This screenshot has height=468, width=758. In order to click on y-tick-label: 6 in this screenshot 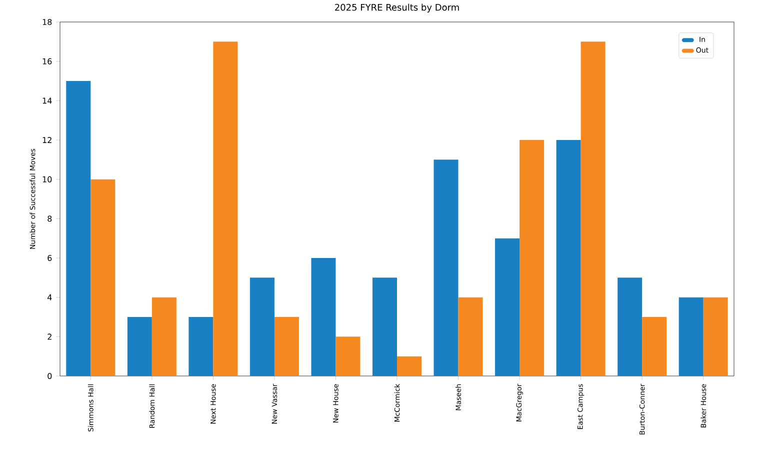, I will do `click(50, 258)`.